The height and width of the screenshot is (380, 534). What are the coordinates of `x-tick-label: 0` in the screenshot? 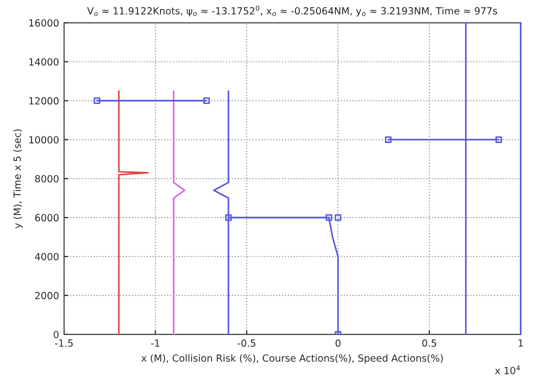 It's located at (338, 343).